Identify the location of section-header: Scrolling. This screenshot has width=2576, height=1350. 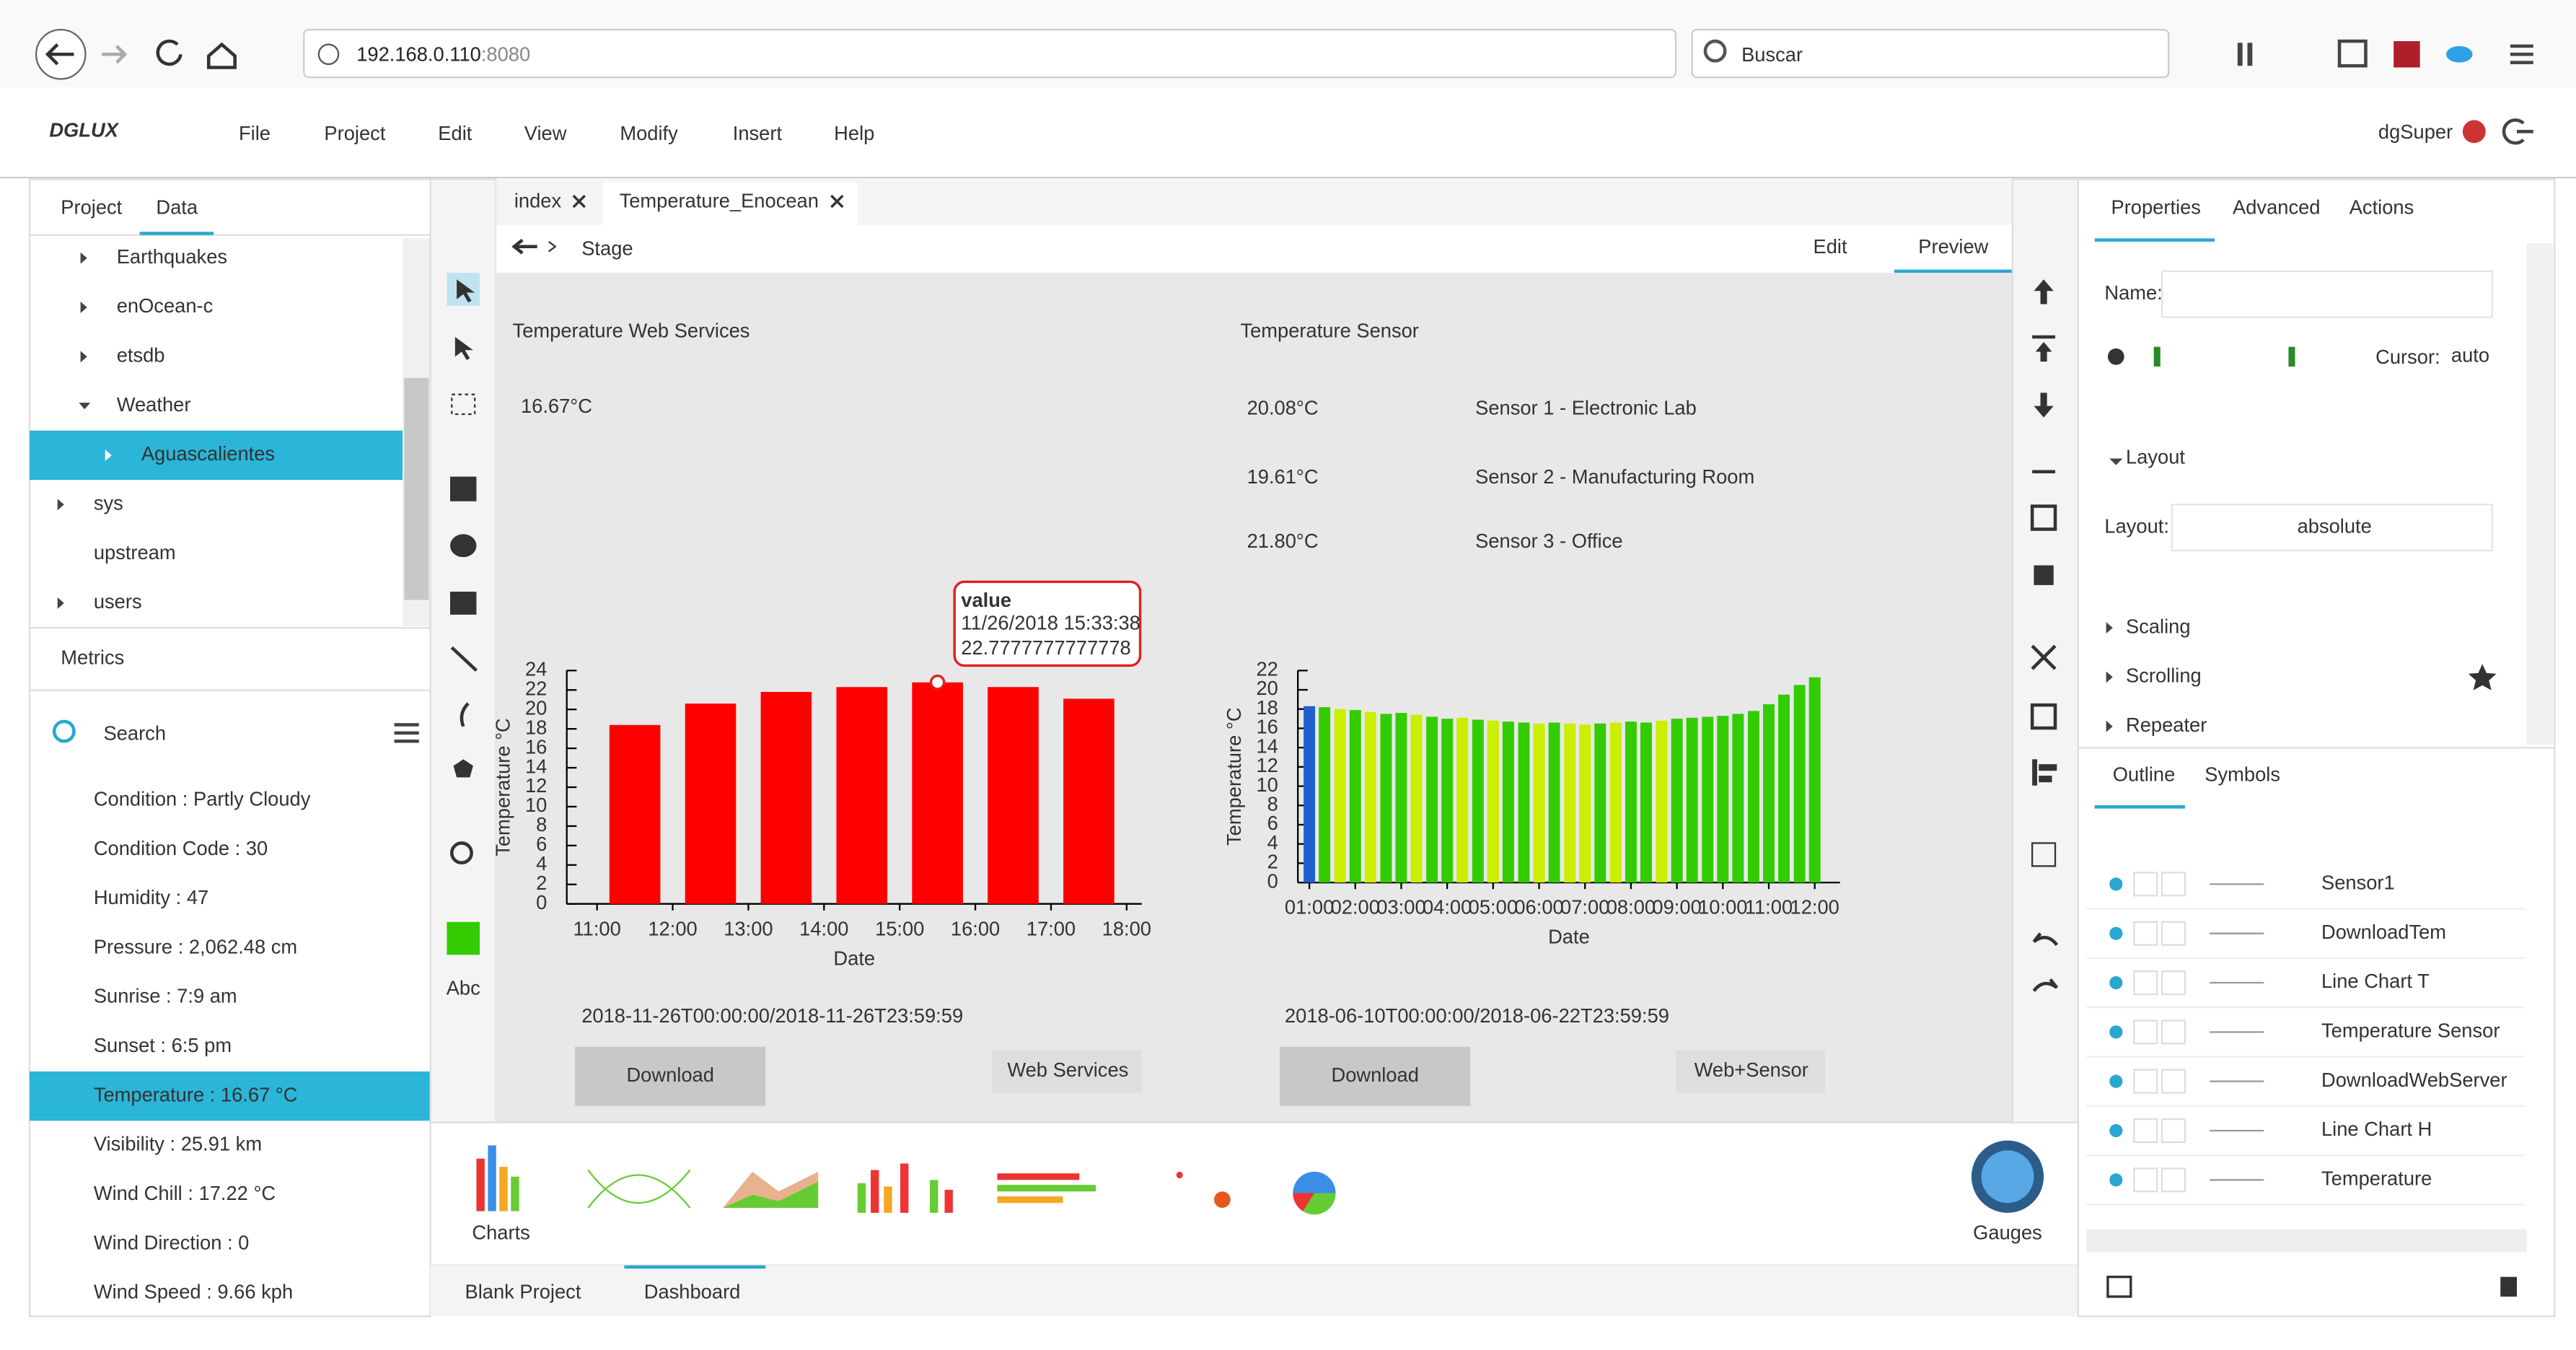
(2164, 676).